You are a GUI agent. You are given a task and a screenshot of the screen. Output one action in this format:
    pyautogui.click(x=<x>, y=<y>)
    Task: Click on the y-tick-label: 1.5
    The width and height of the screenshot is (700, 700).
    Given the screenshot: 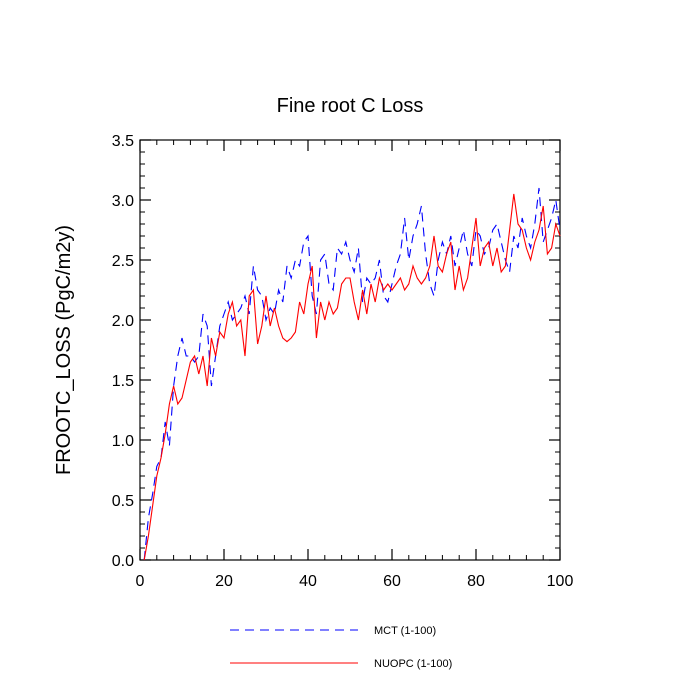 What is the action you would take?
    pyautogui.click(x=123, y=381)
    